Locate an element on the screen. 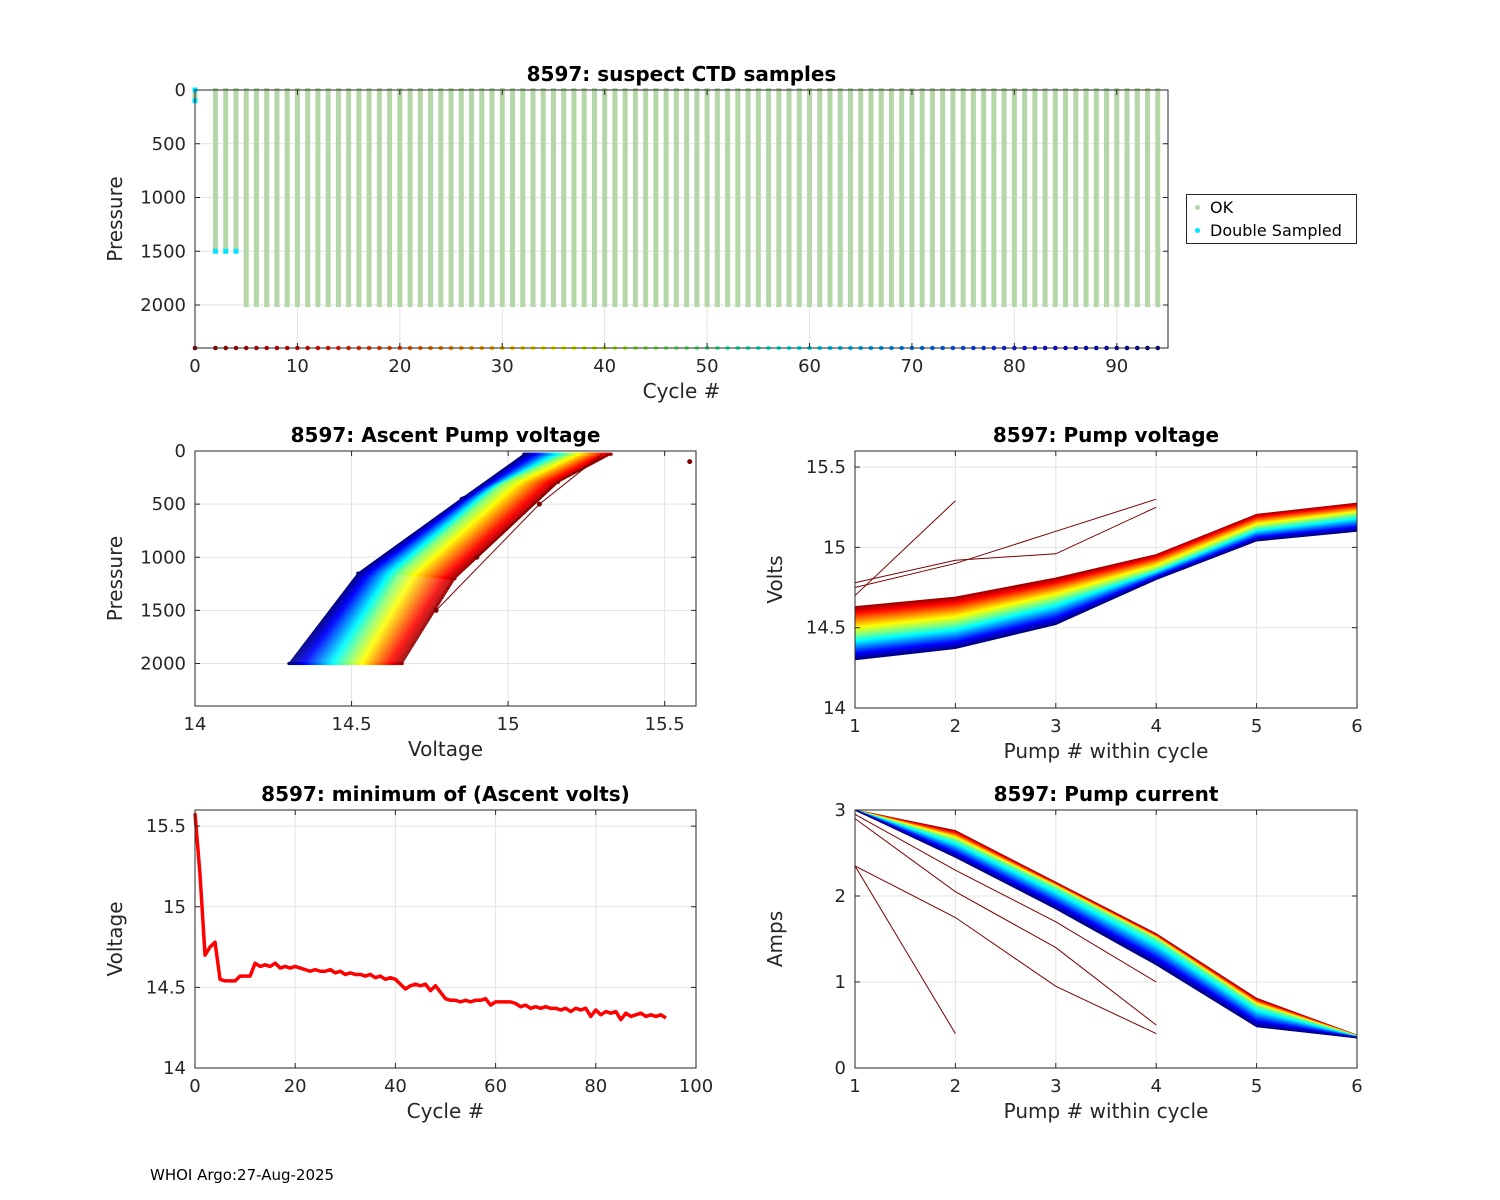 The height and width of the screenshot is (1200, 1500). pumpc-ytick-label: 3 is located at coordinates (840, 810).